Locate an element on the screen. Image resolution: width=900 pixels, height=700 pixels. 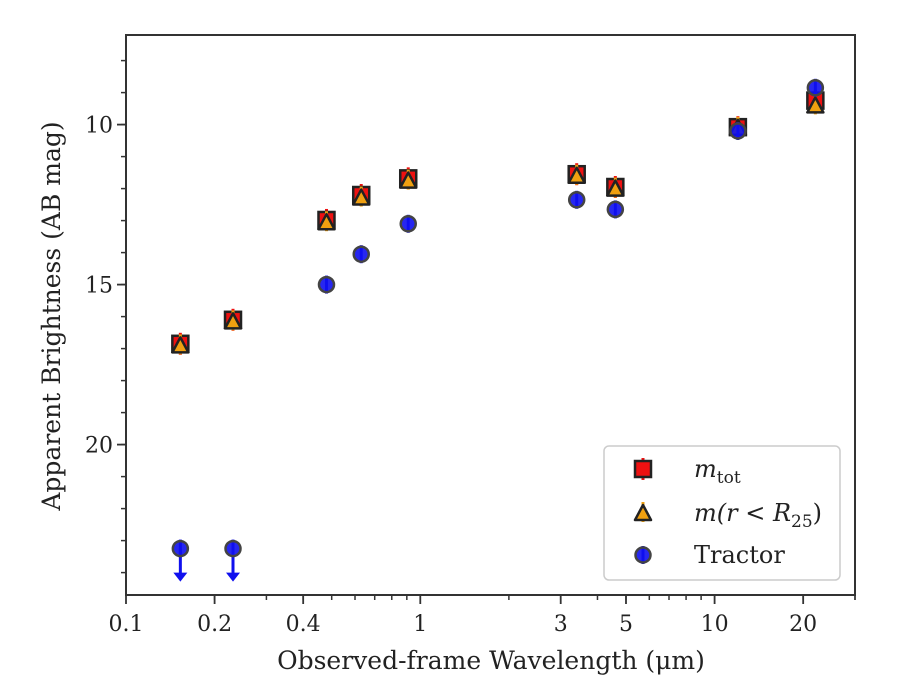
x-tick-label: 5 is located at coordinates (626, 624).